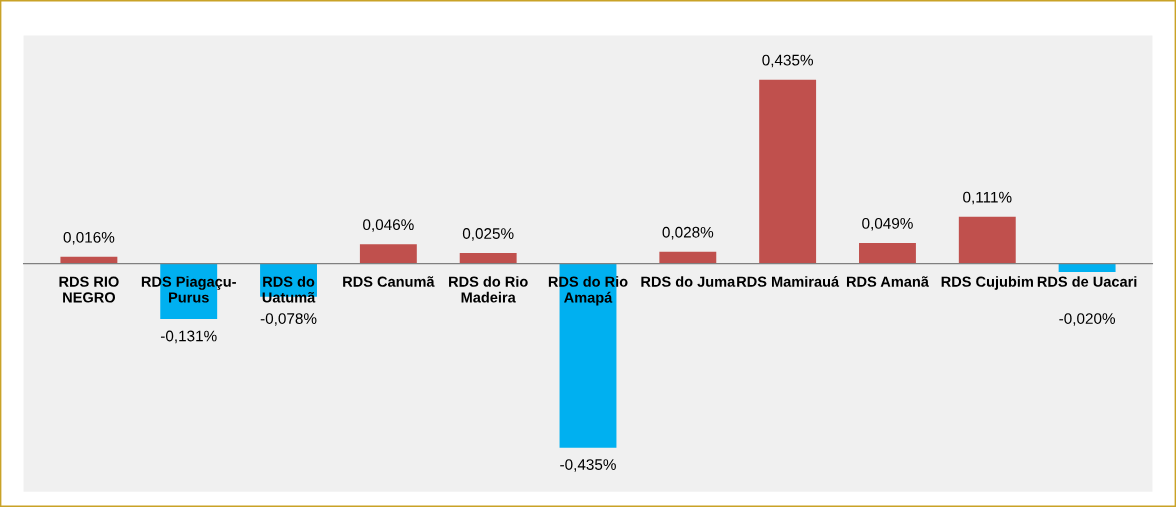 The image size is (1176, 507). I want to click on data-label: -0,020%, so click(1087, 319).